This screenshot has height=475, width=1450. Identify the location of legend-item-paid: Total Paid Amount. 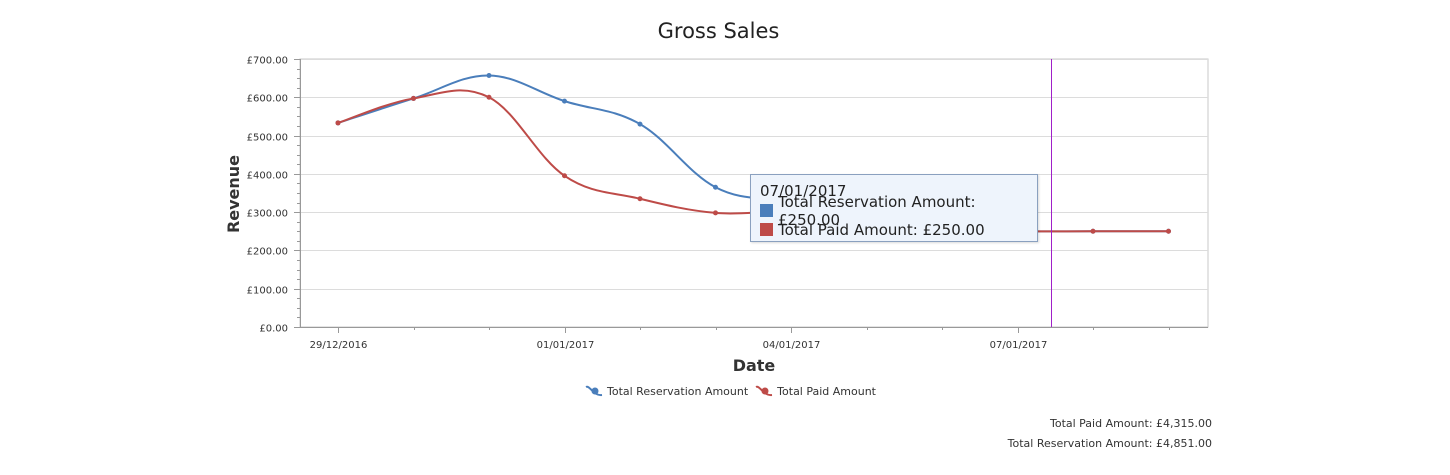
(815, 391).